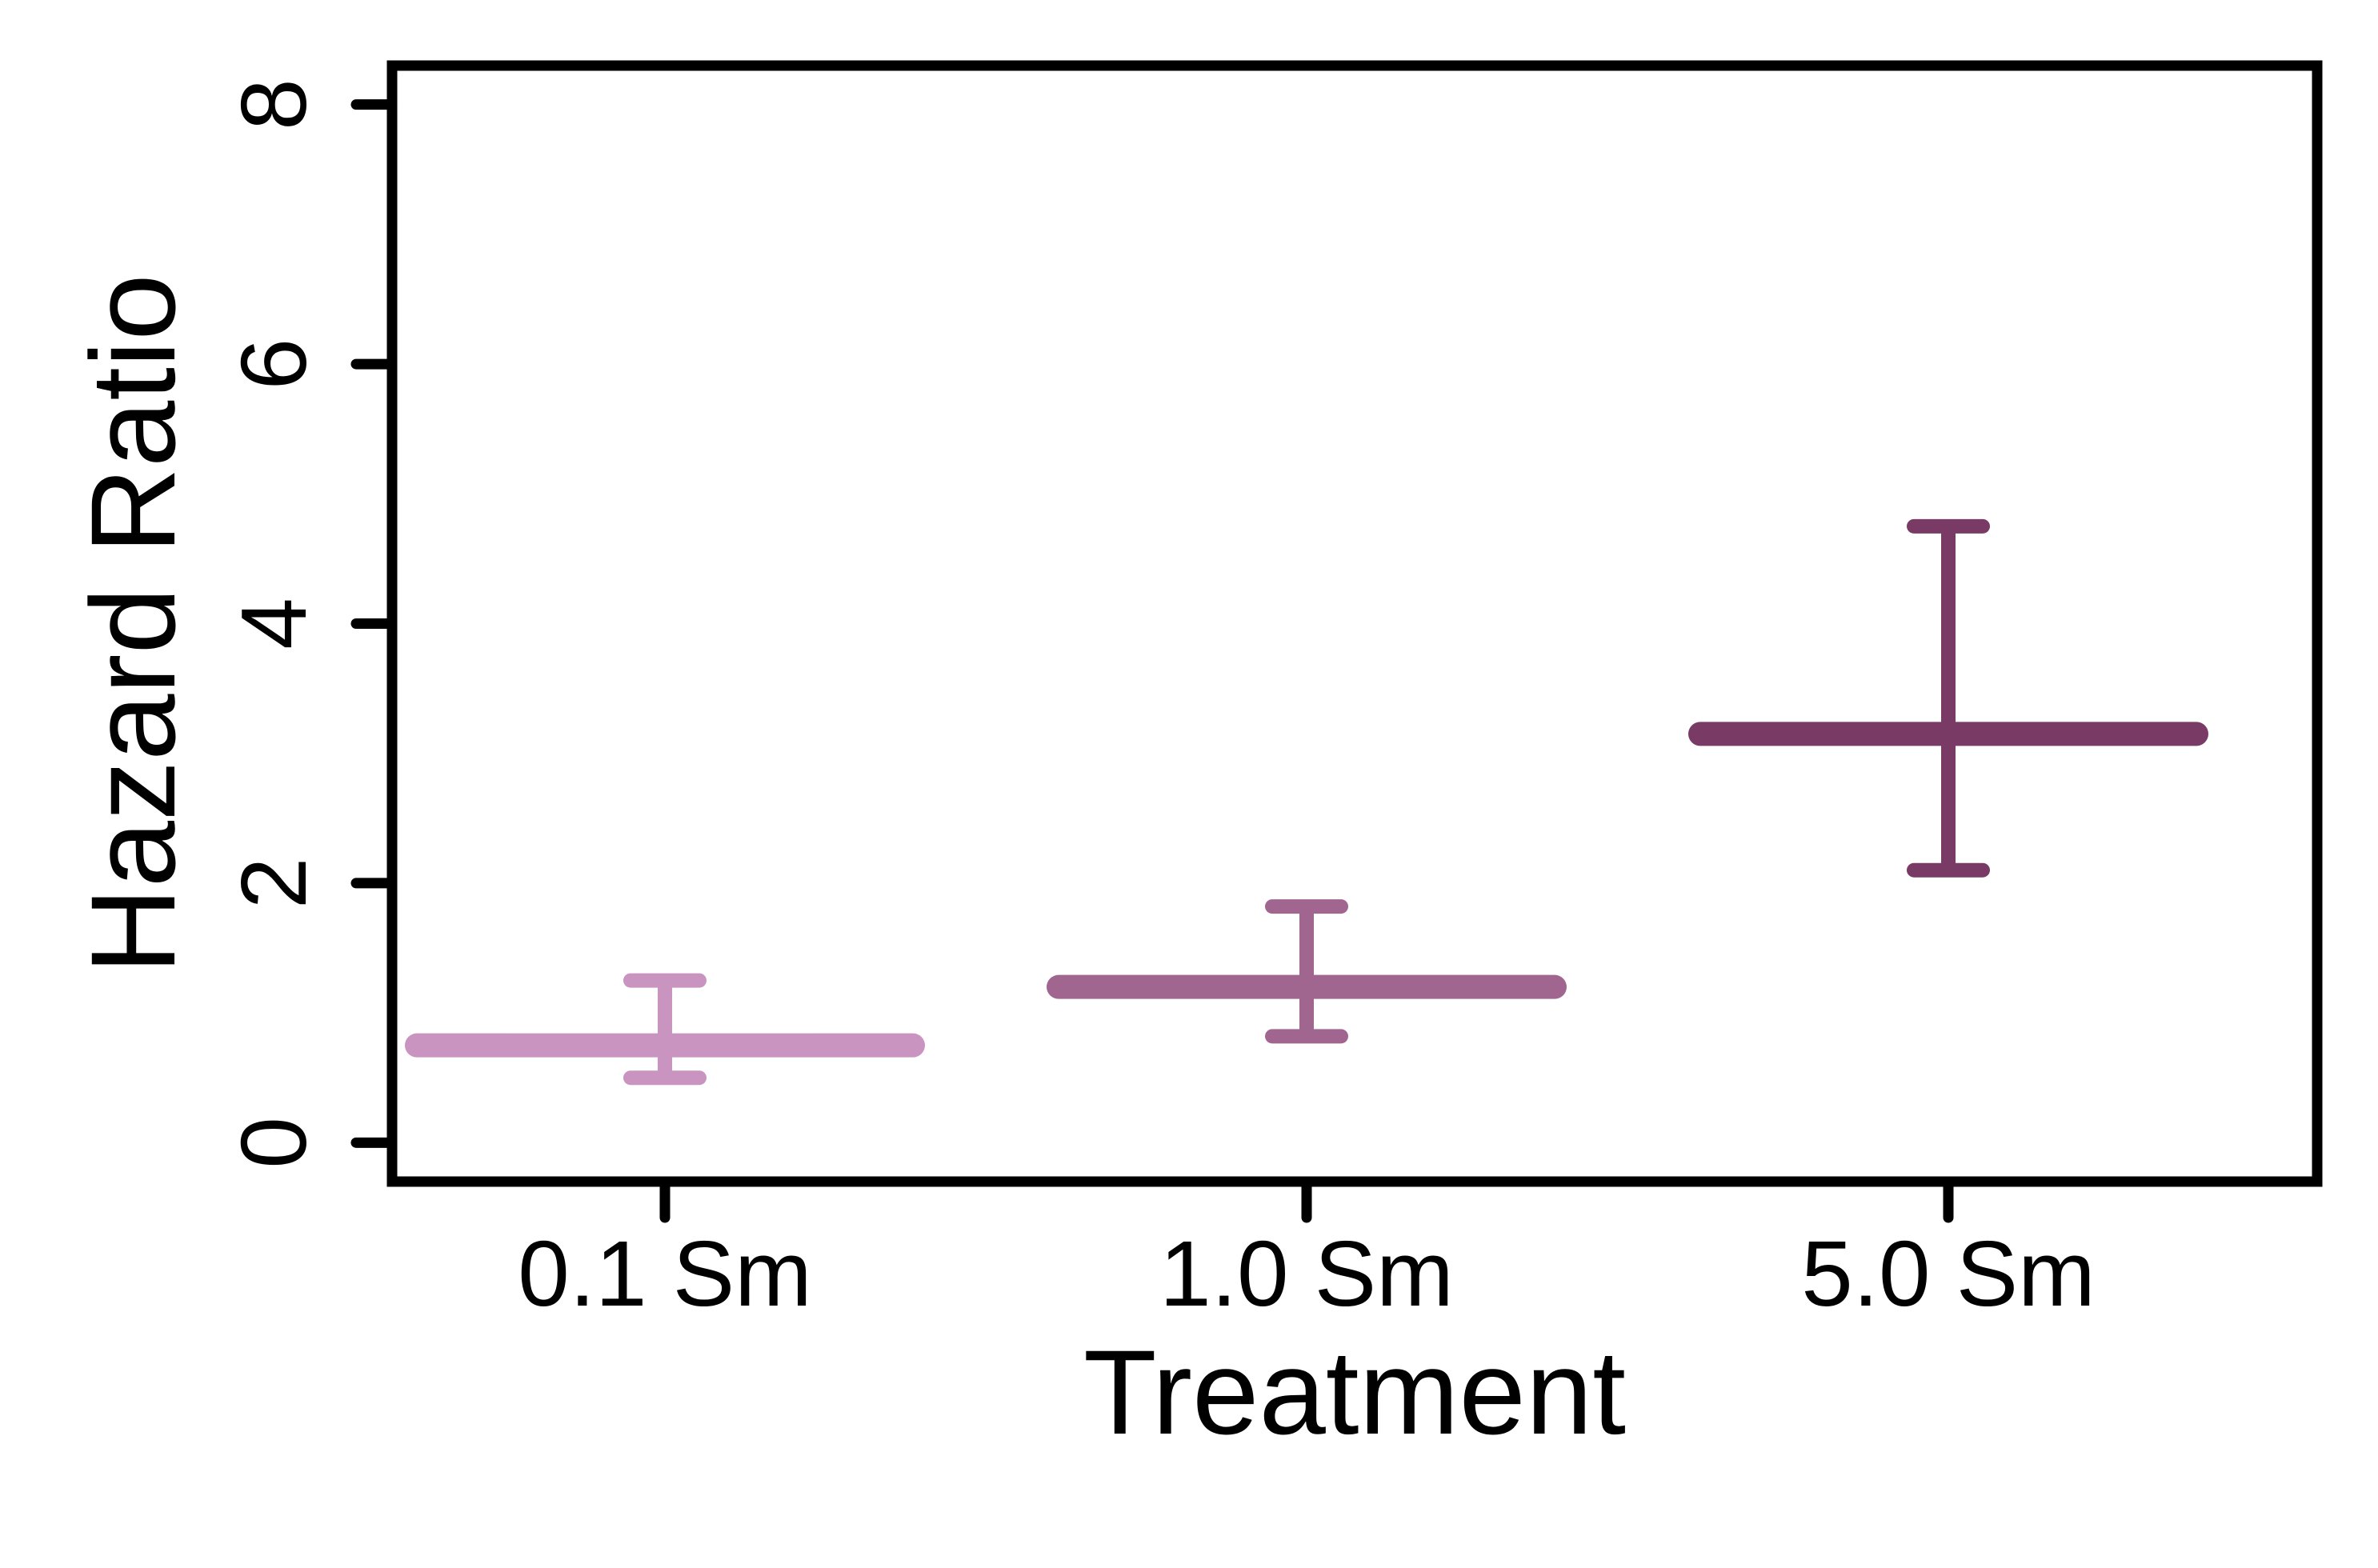  Describe the element at coordinates (274, 364) in the screenshot. I see `y-tick-label: 6` at that location.